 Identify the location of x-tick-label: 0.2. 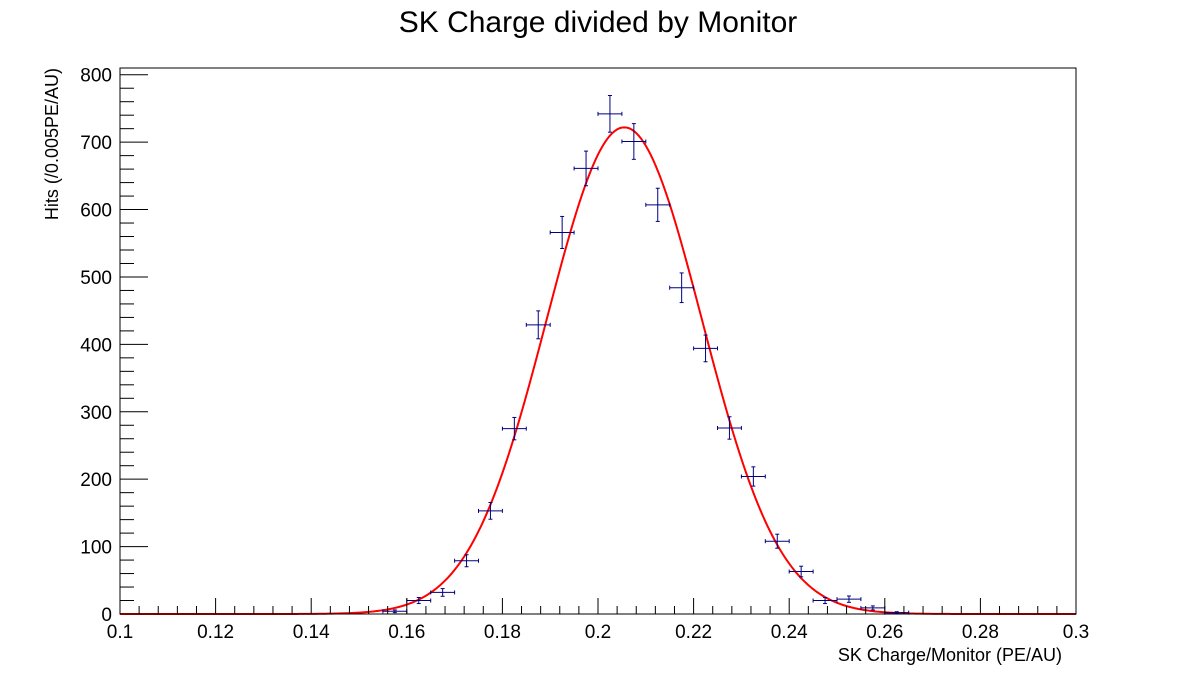
(598, 632).